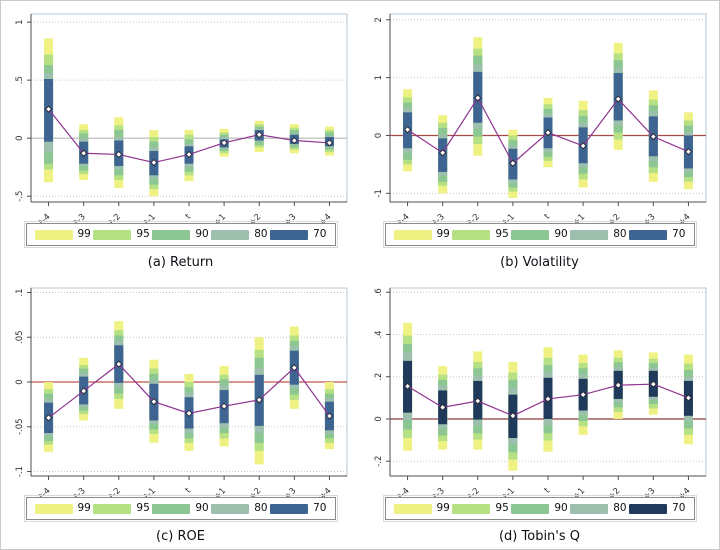 This screenshot has height=550, width=720. Describe the element at coordinates (379, 292) in the screenshot. I see `y-tick-label: .6` at that location.